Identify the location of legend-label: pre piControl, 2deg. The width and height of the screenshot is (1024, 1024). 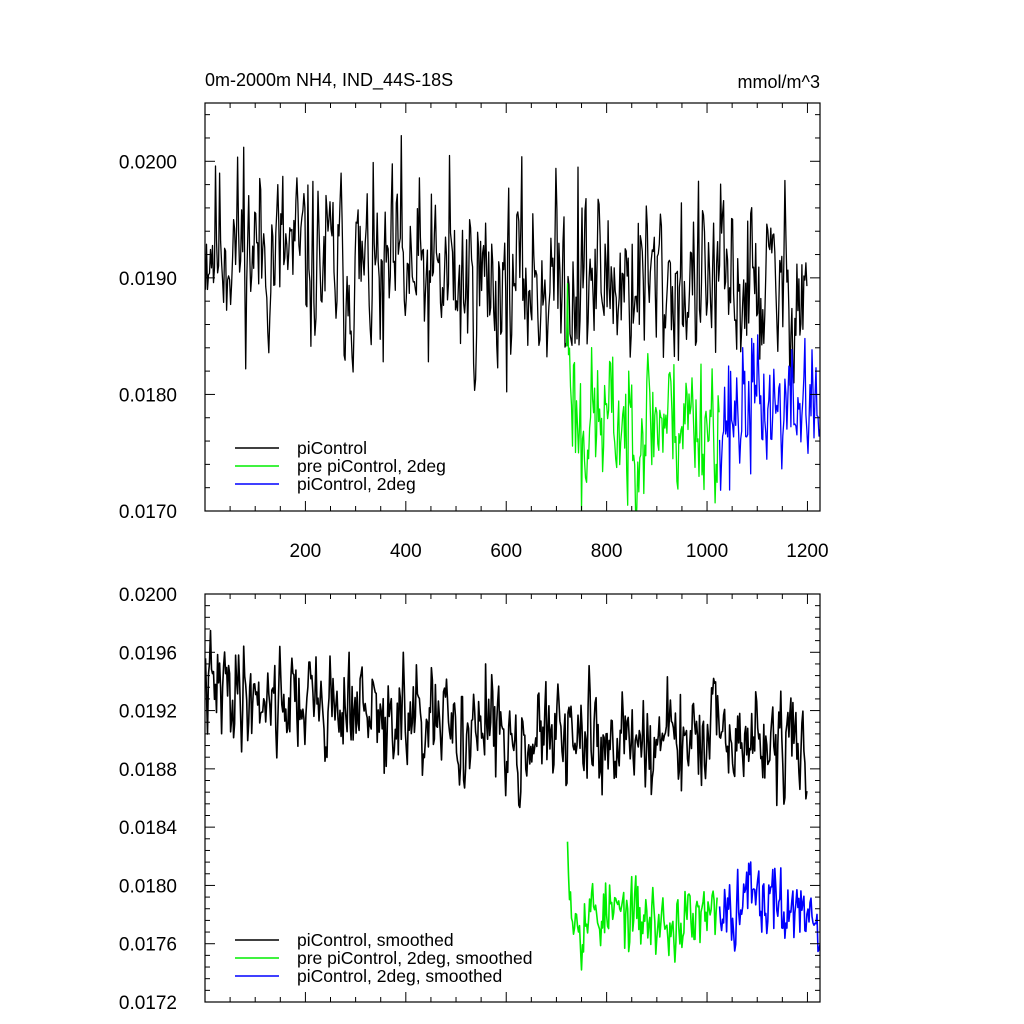
(371, 466).